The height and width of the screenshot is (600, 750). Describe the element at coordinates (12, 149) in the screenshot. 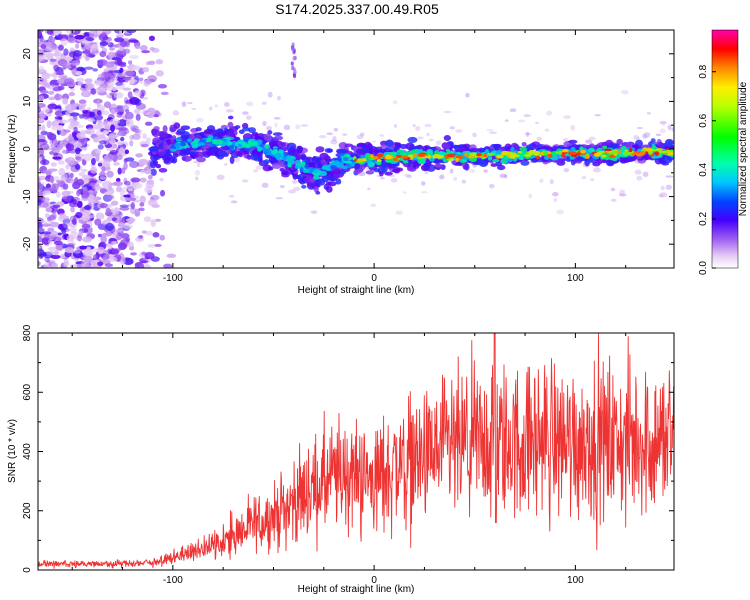

I see `spectrogram-y-axis-label: Frequency (Hz)` at that location.